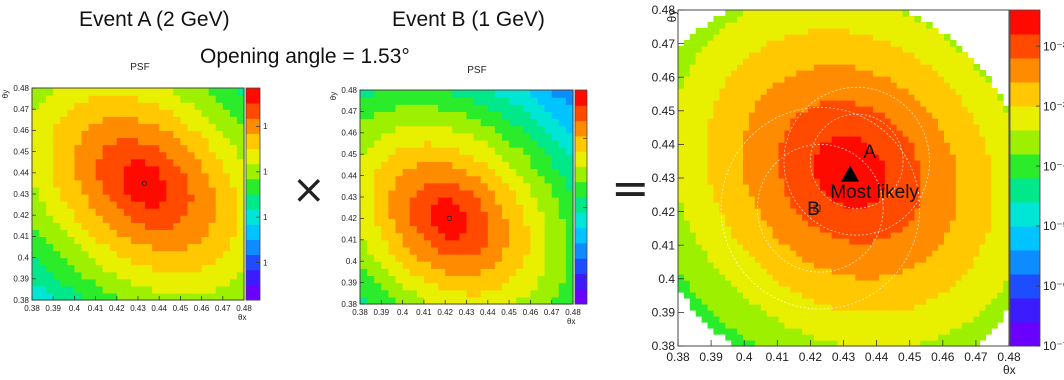 The image size is (1064, 380). What do you see at coordinates (139, 67) in the screenshot?
I see `psf-a-title: PSF` at bounding box center [139, 67].